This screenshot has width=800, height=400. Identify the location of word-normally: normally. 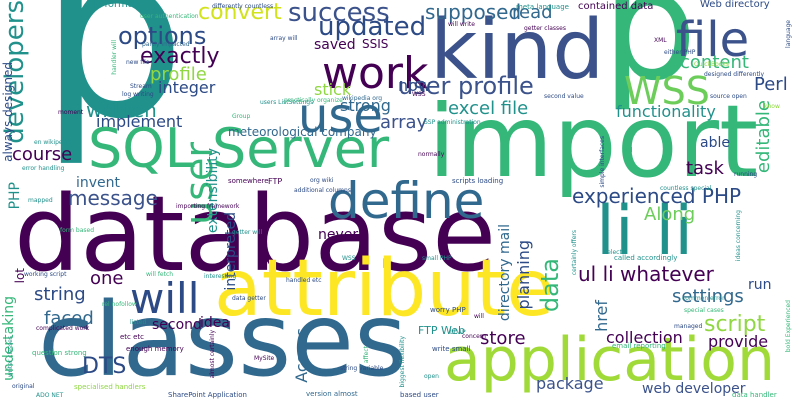
(431, 154).